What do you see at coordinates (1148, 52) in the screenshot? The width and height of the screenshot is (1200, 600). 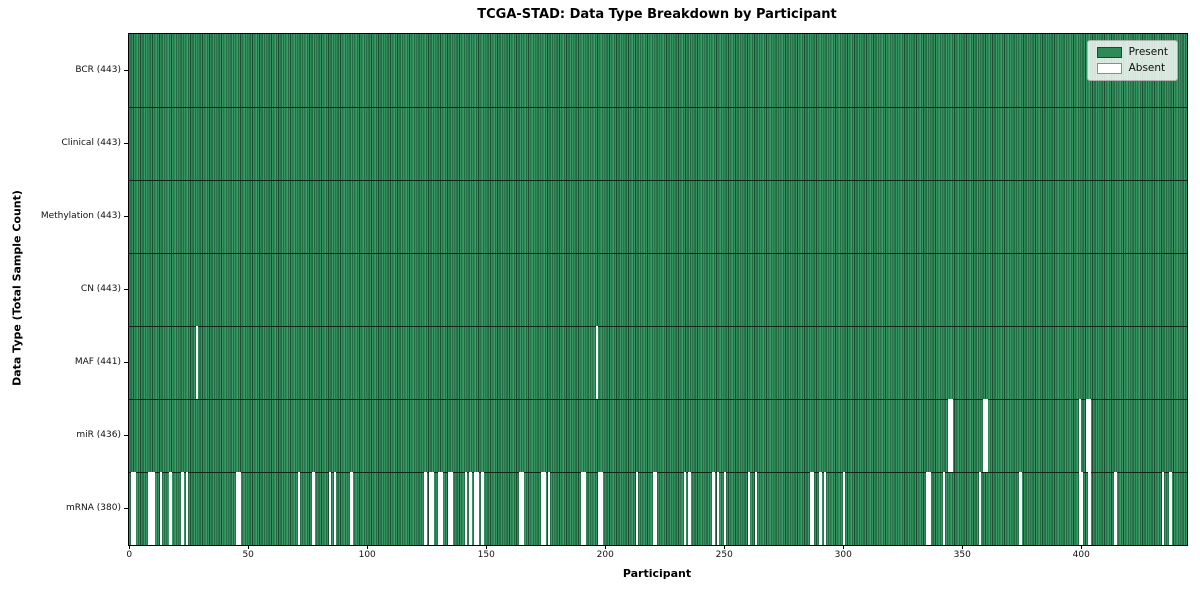 I see `legend-label-present: Present` at bounding box center [1148, 52].